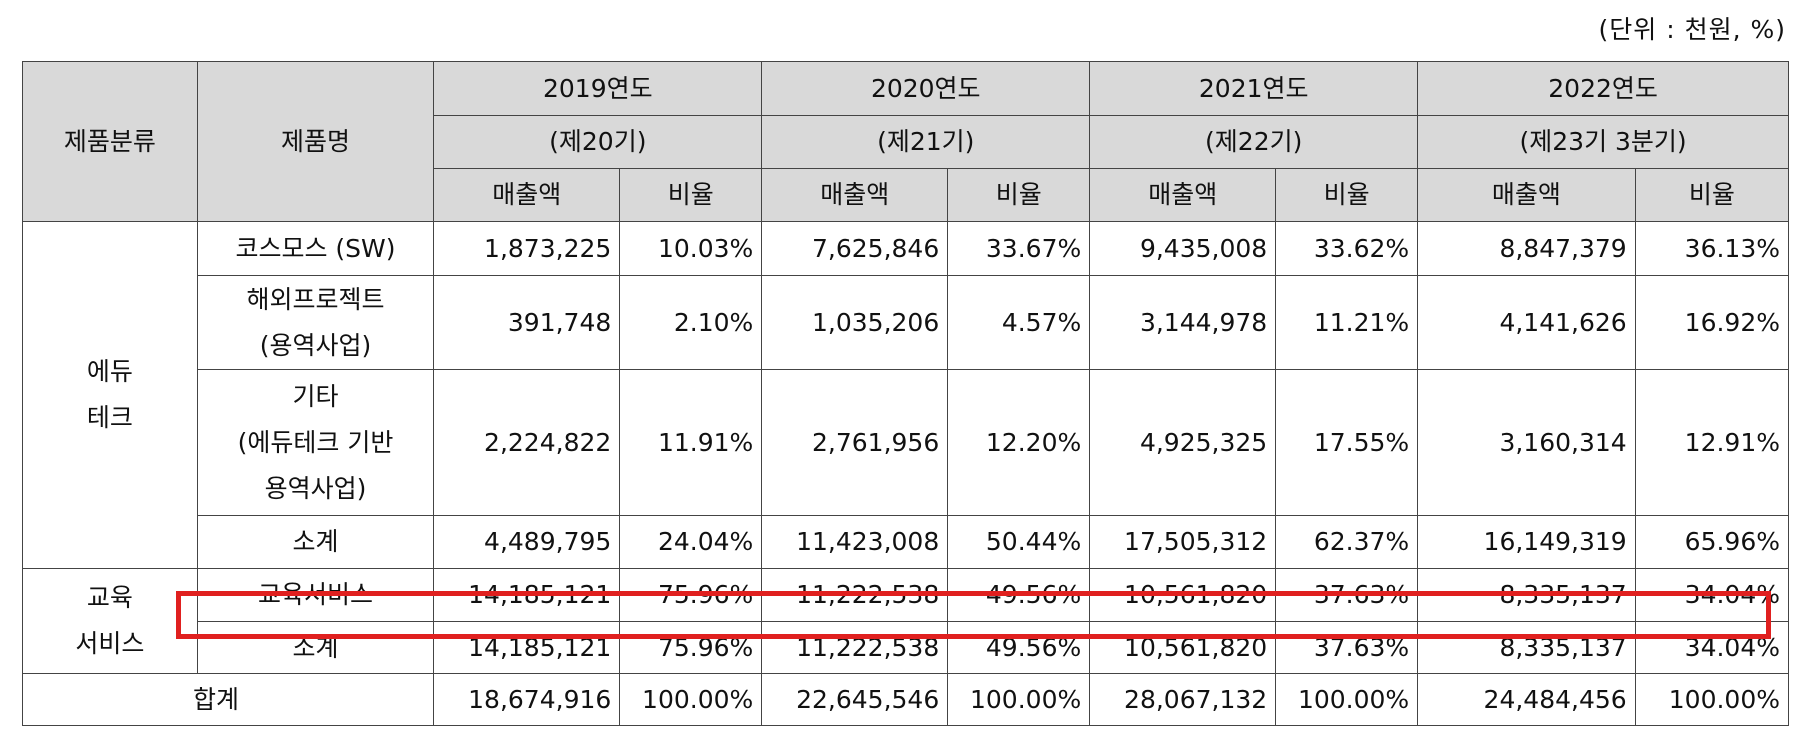 The height and width of the screenshot is (756, 1810). I want to click on ratio-value: 62.37%, so click(1347, 542).